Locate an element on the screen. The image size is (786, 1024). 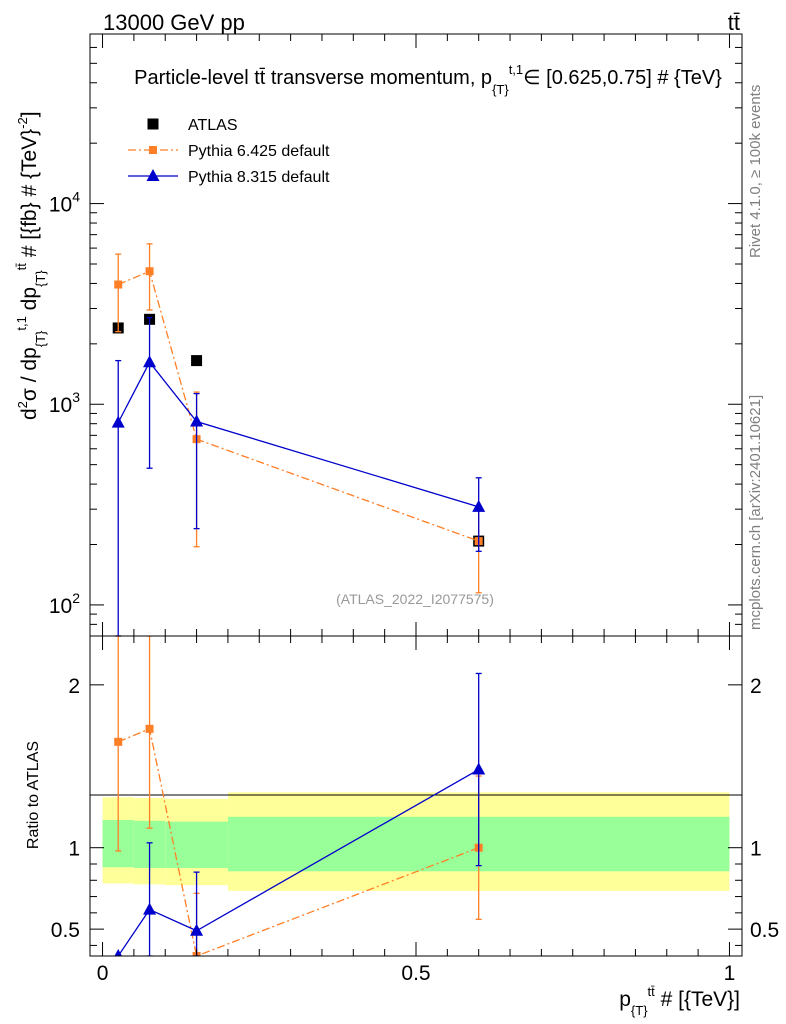
mcplots-label: mcplots.cern.ch [arXiv:2401.10621] is located at coordinates (755, 512).